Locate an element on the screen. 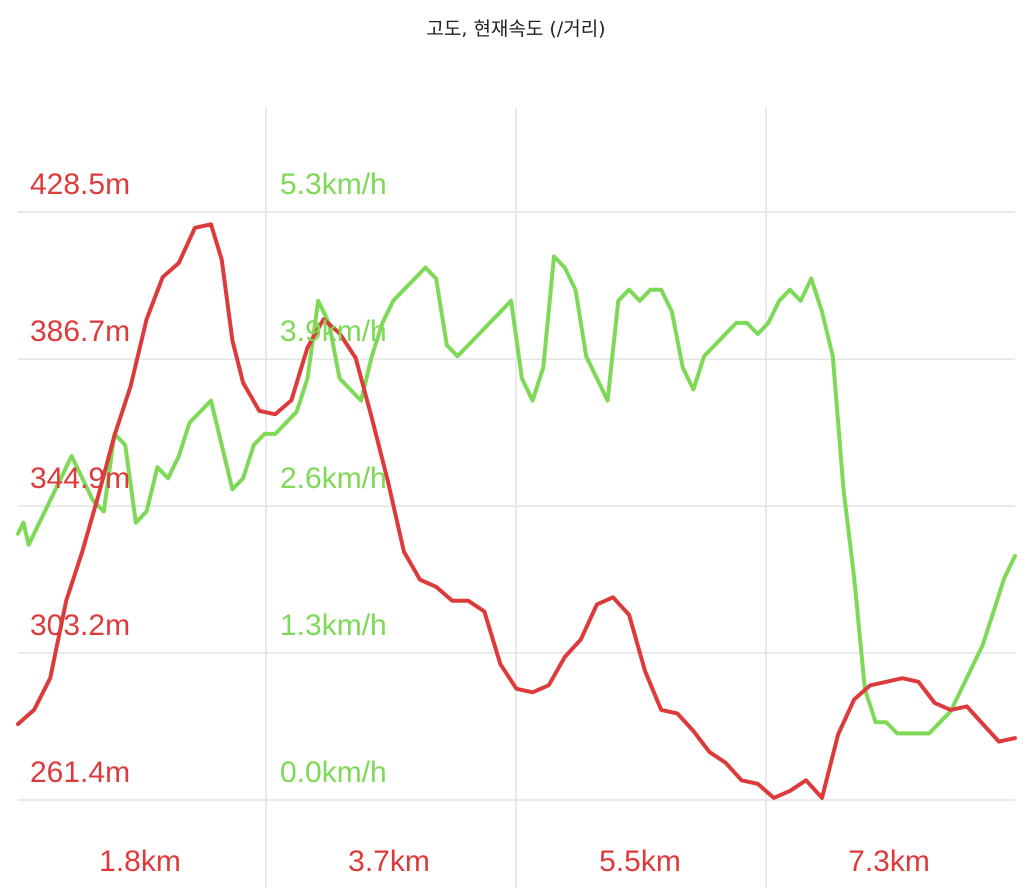 The width and height of the screenshot is (1032, 888). chart-title: 고도, 현재속도 (/거리) is located at coordinates (516, 29).